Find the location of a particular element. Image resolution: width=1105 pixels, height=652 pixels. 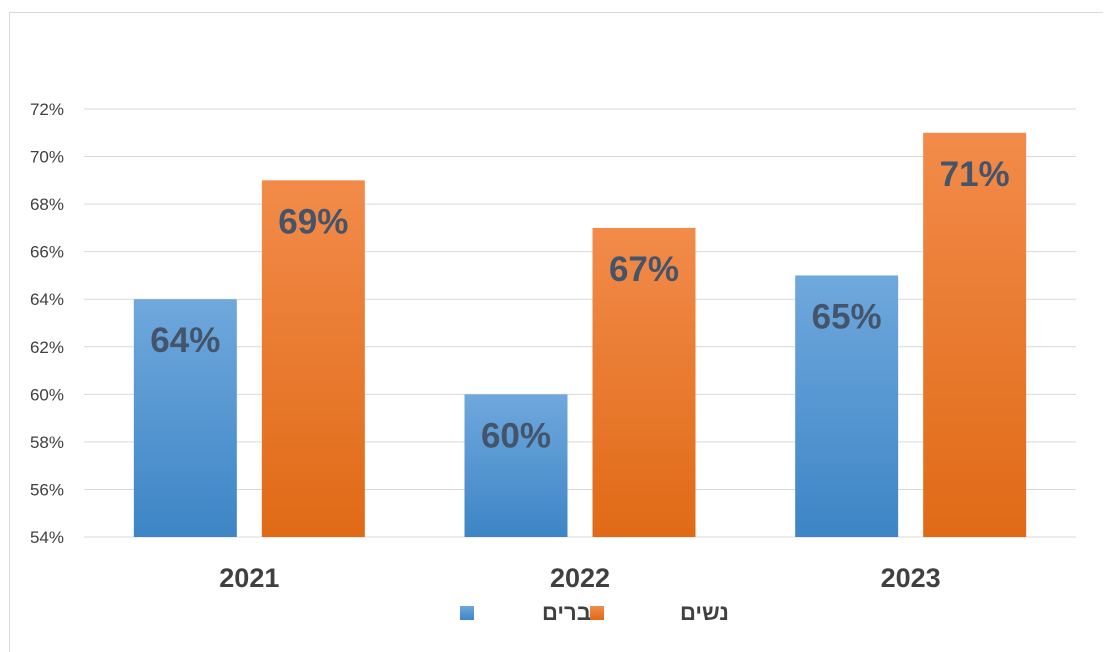

data-label: 65% is located at coordinates (847, 316).